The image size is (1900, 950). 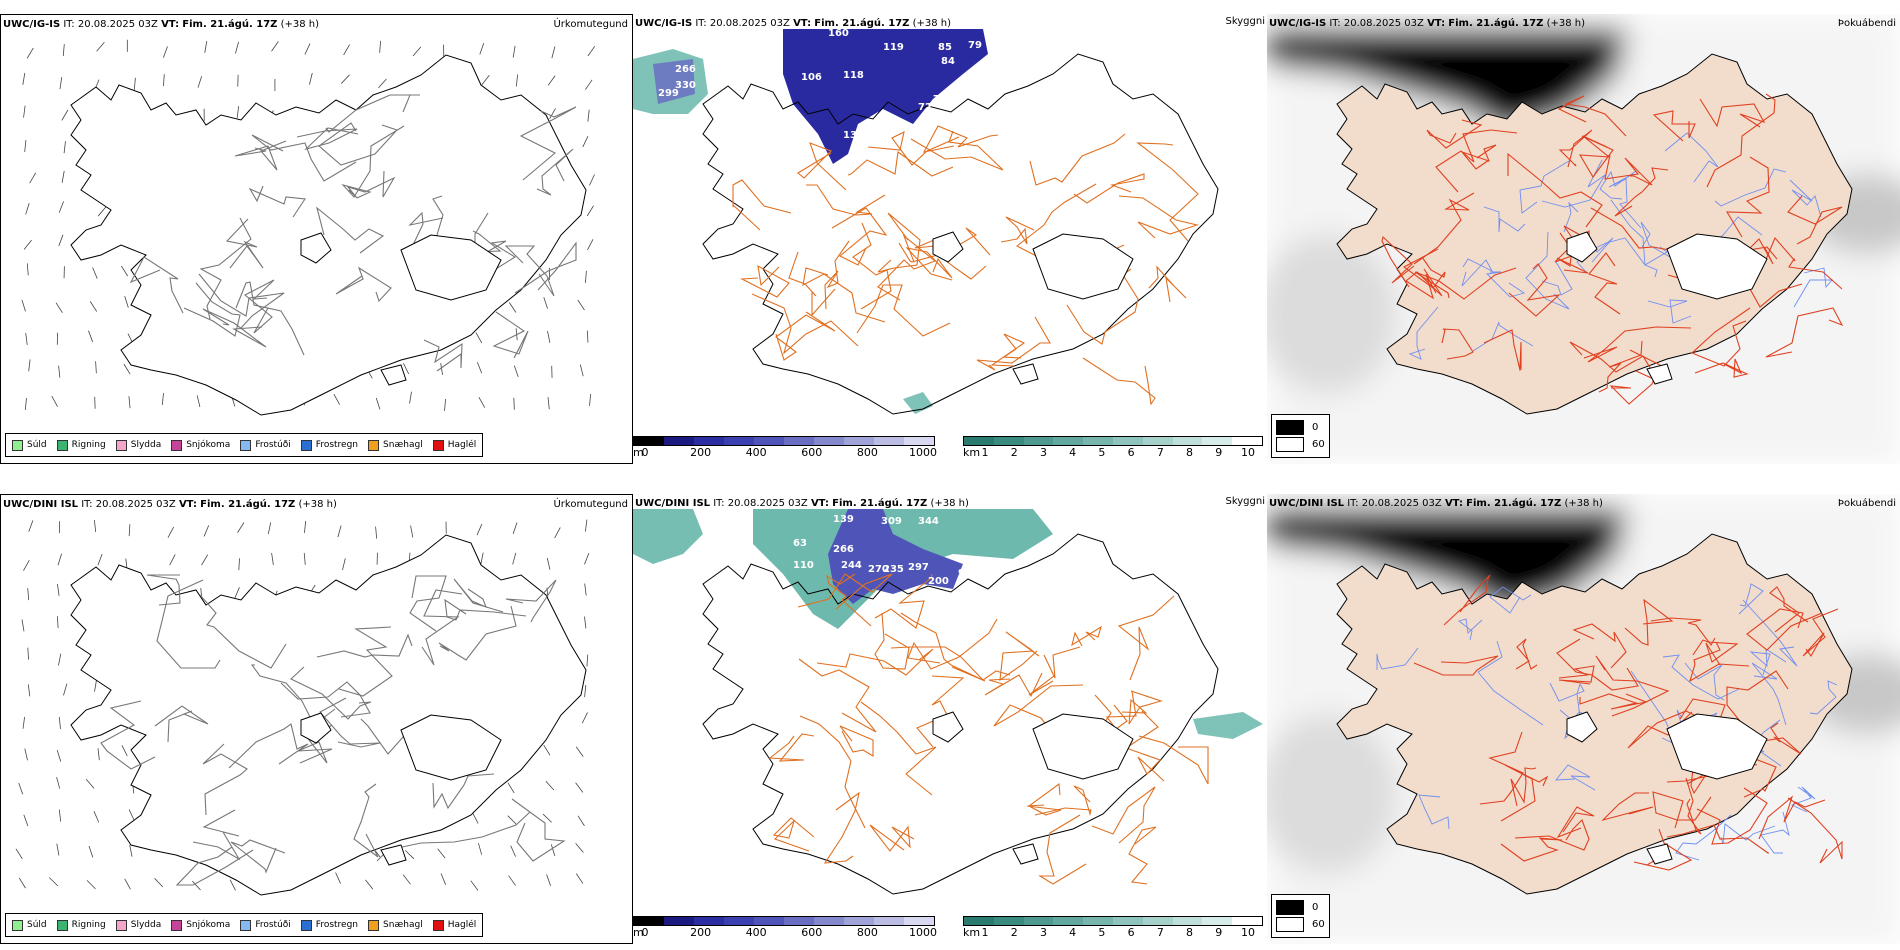 I want to click on ceiling-value-label: 309, so click(x=891, y=521).